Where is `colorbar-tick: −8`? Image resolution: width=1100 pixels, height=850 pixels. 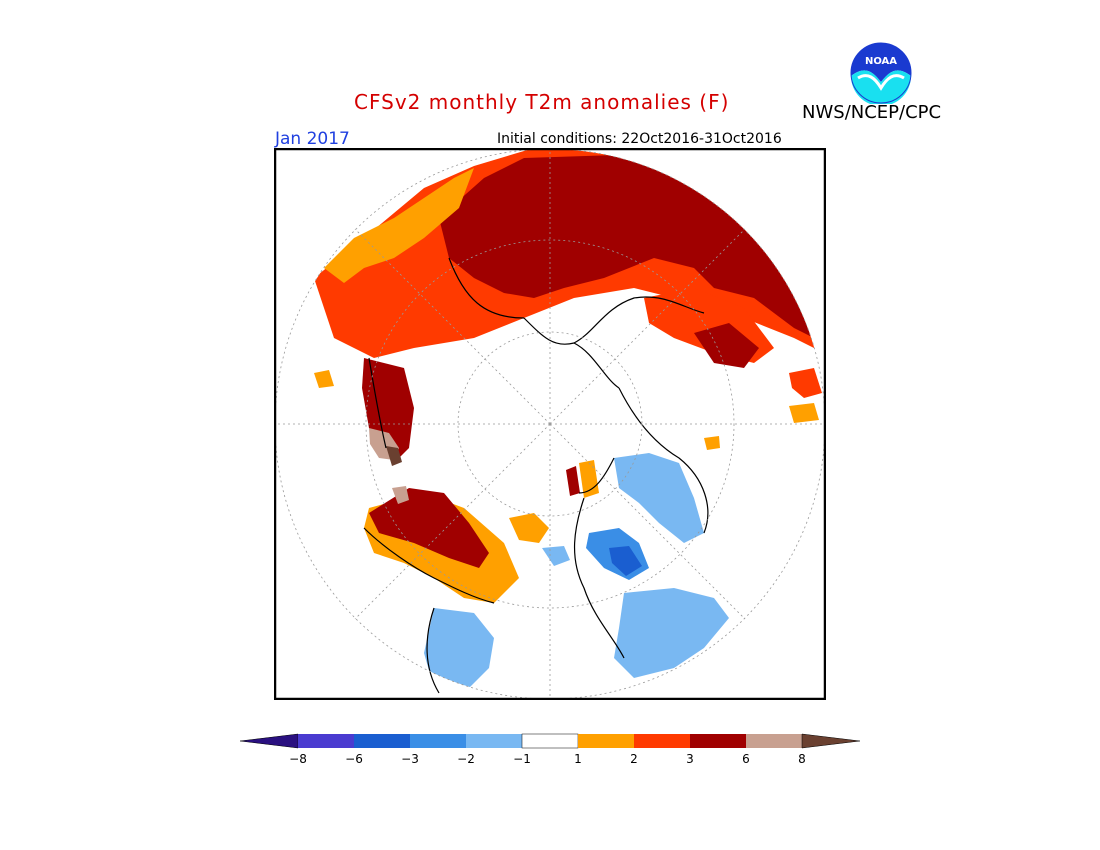
colorbar-tick: −8 is located at coordinates (298, 759).